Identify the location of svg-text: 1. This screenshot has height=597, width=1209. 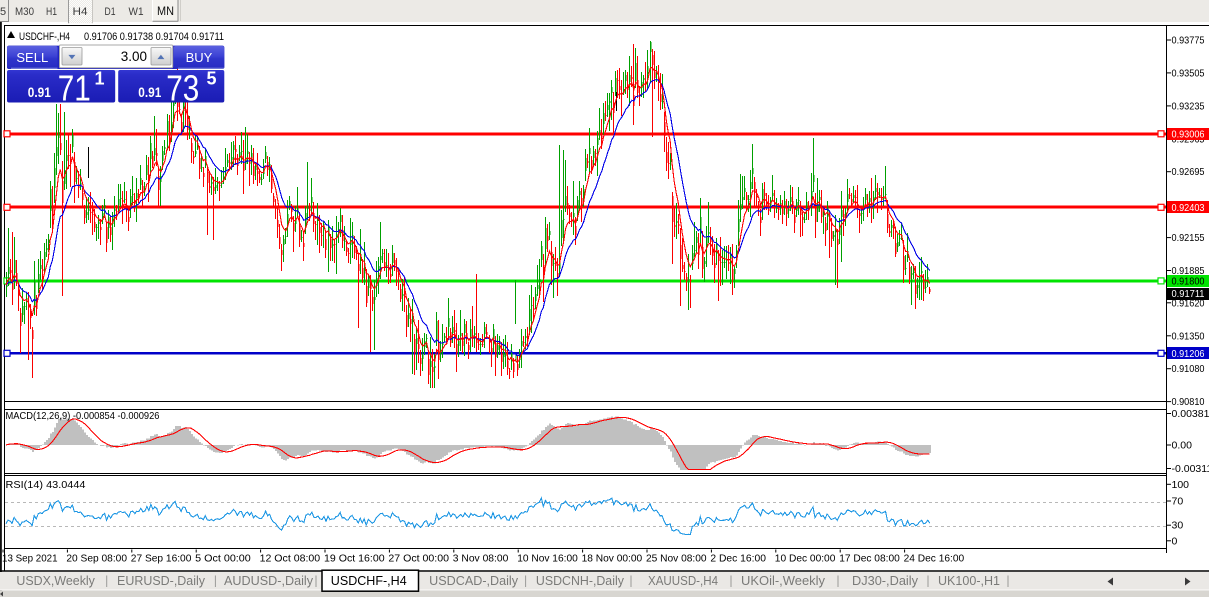
(100, 79).